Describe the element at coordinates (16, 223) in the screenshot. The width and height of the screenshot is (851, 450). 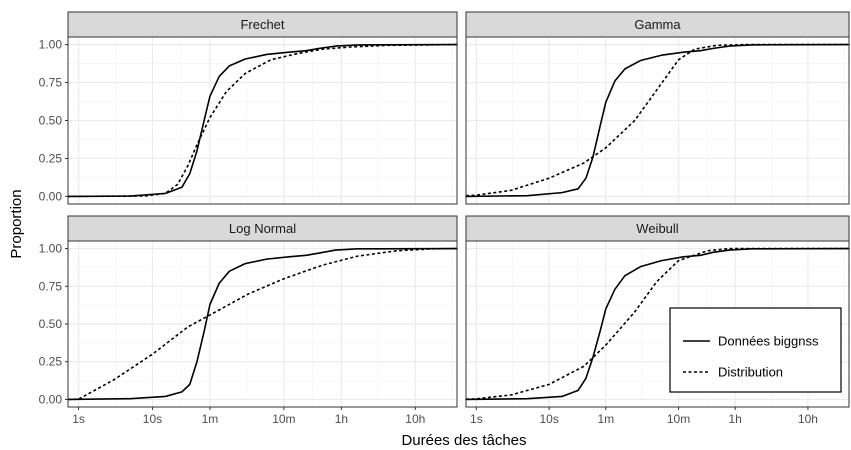
I see `y-axis-title: Proportion` at that location.